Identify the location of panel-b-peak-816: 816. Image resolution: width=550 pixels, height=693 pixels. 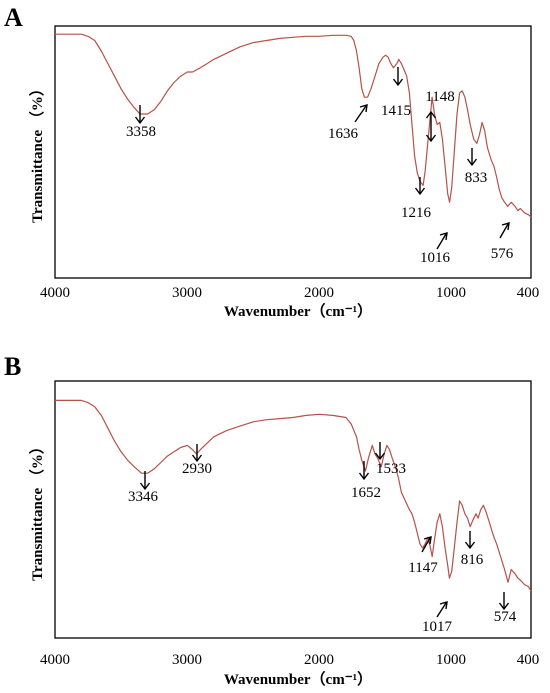
(472, 549).